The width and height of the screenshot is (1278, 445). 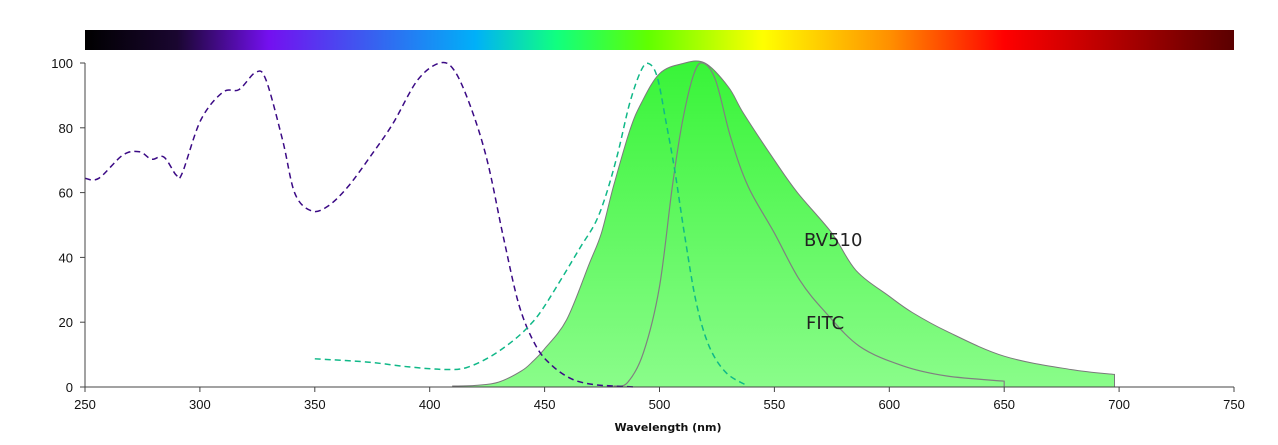 What do you see at coordinates (85, 404) in the screenshot?
I see `x-tick-label: 250` at bounding box center [85, 404].